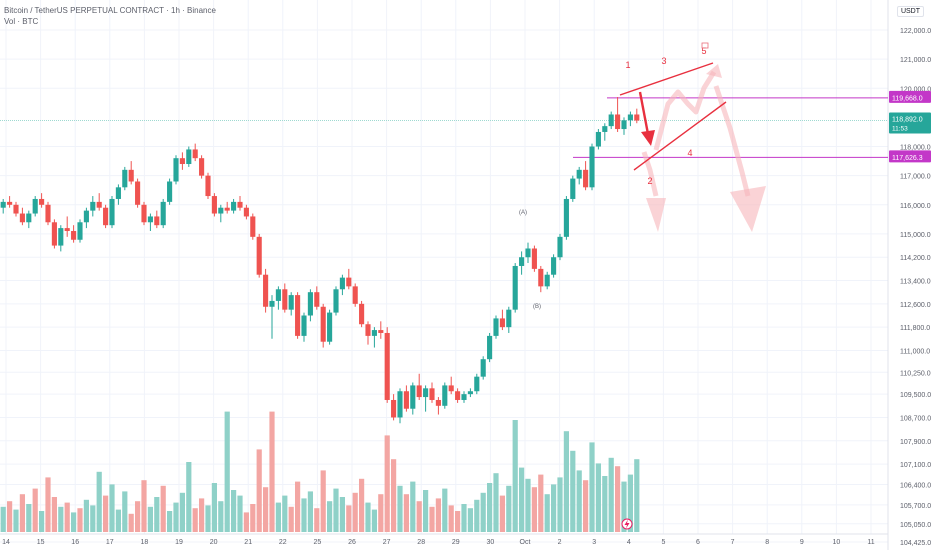  I want to click on support-price-text: 117,626.3, so click(907, 158).